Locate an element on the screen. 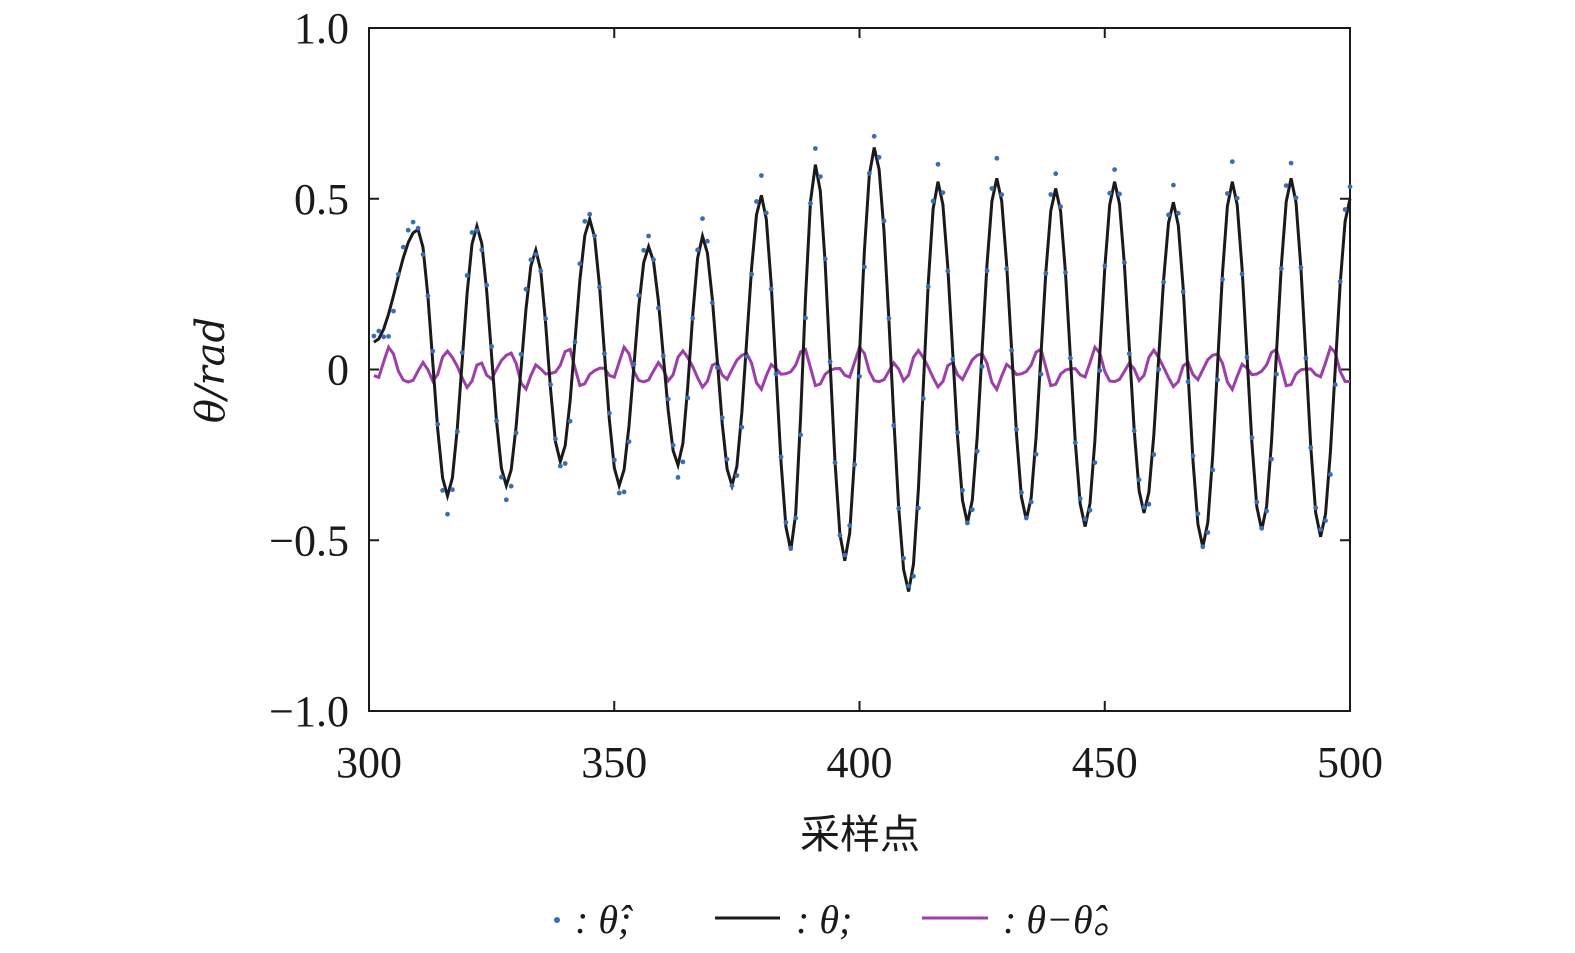 Image resolution: width=1575 pixels, height=953 pixels. legend-label-theta: : θ; is located at coordinates (824, 919).